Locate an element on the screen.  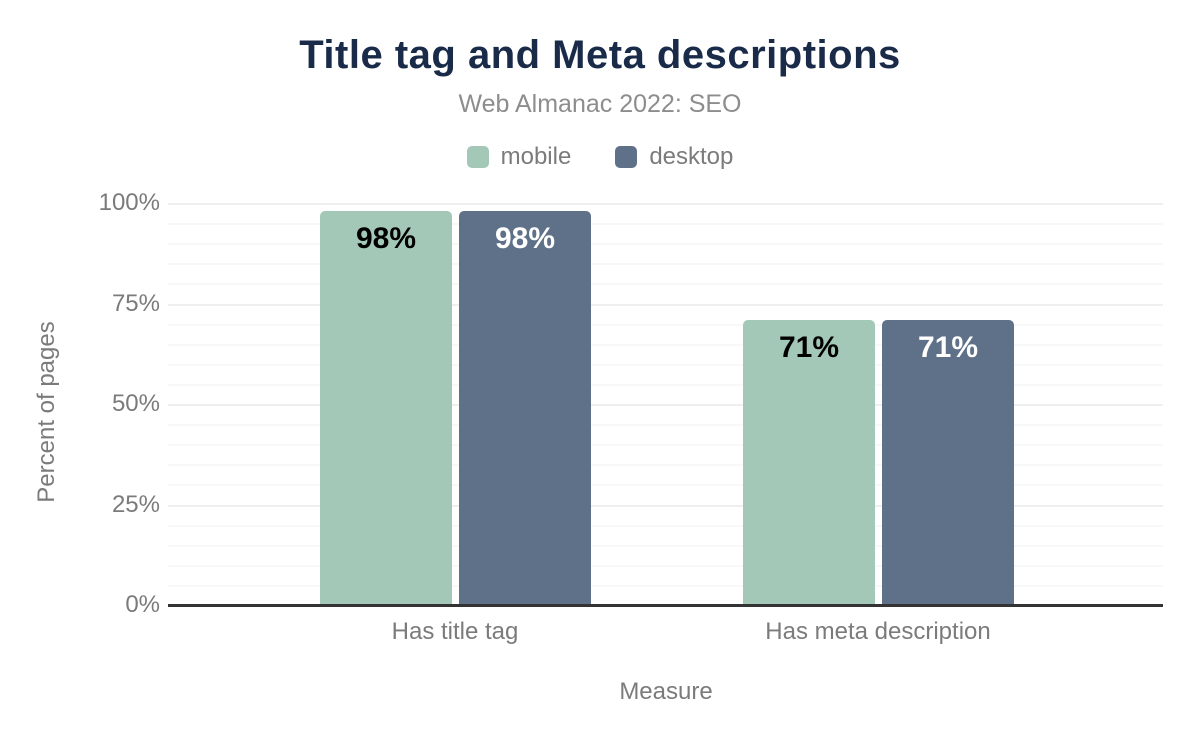
x-axis-line is located at coordinates (665, 605).